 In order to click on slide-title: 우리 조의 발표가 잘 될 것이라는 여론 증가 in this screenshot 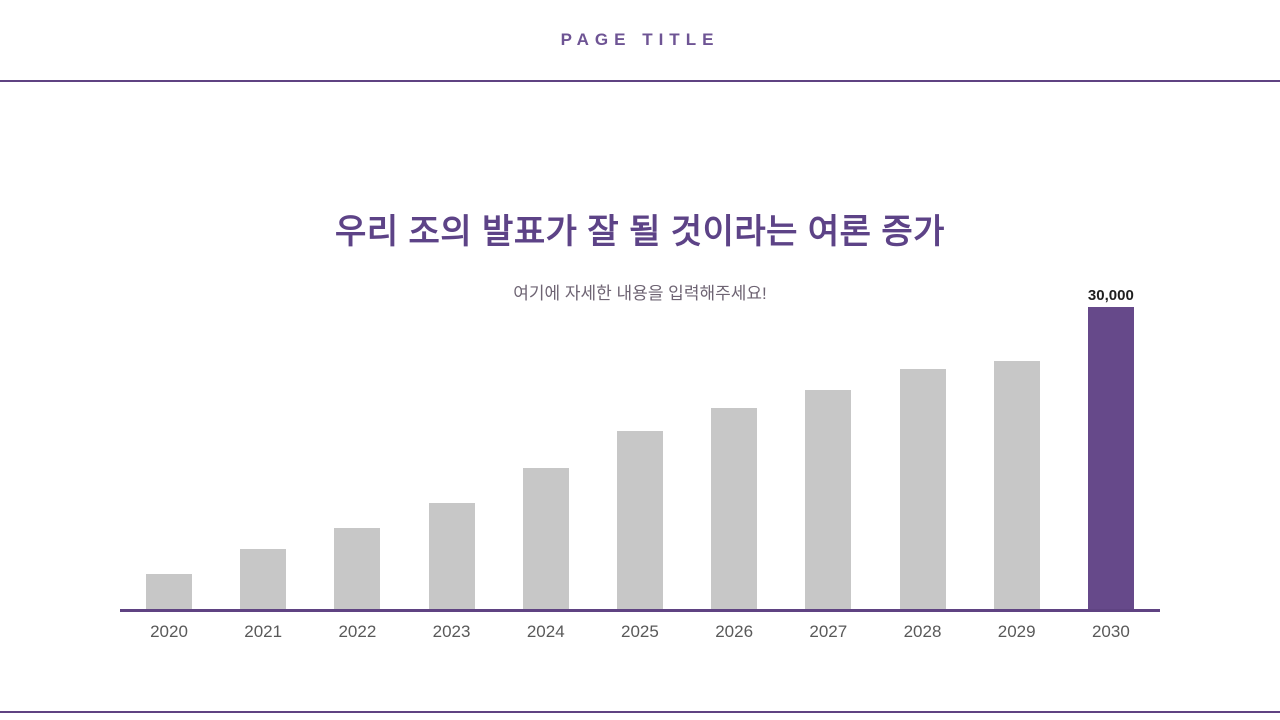, I will do `click(640, 232)`.